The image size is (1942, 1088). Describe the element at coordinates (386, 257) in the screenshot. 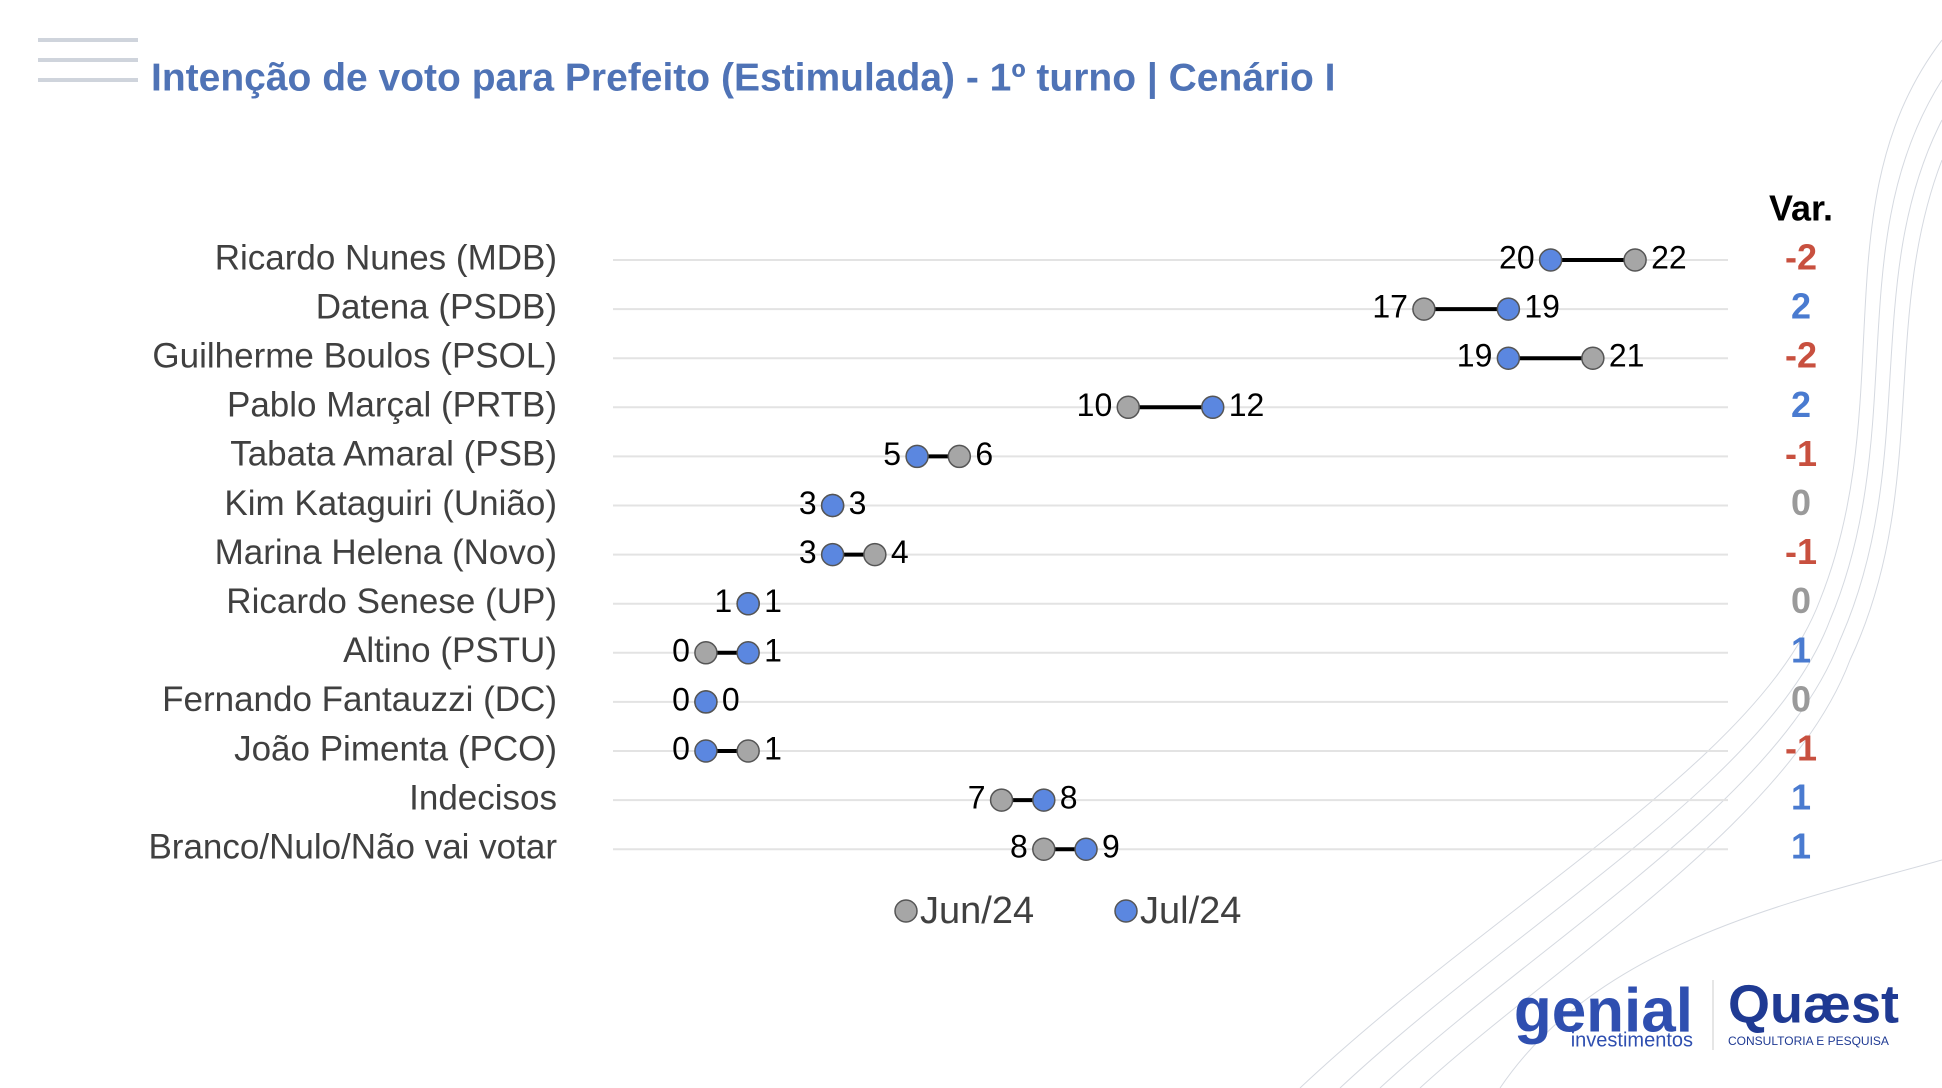

I see `category-label: Ricardo Nunes (MDB)` at that location.